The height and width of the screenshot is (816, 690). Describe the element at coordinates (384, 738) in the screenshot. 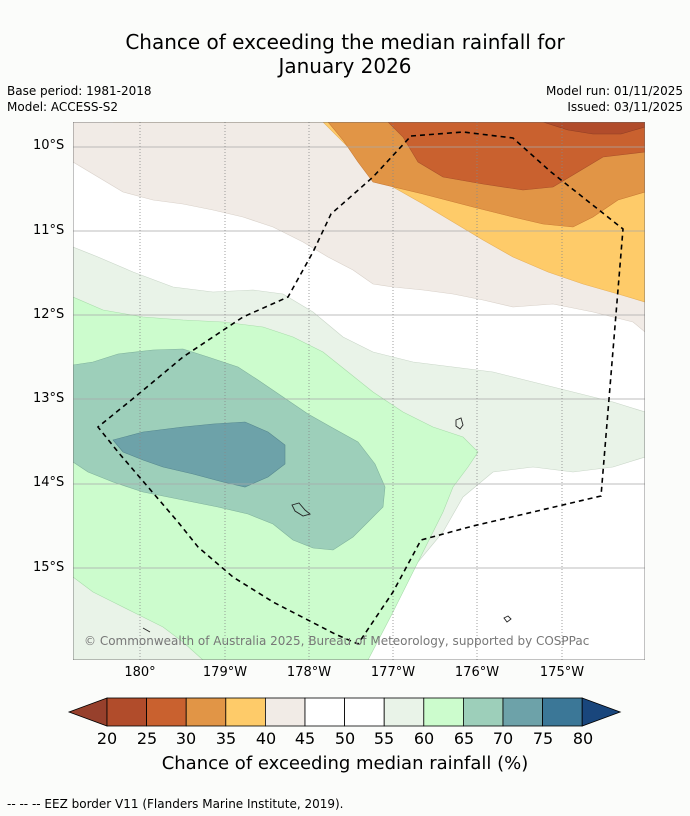

I see `colorbar-tick-55: 55` at that location.